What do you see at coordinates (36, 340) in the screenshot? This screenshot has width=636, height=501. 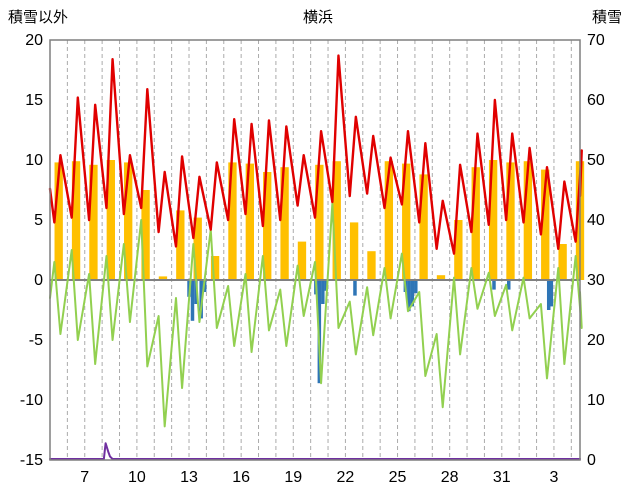 I see `left-axis-tick-label: -5` at bounding box center [36, 340].